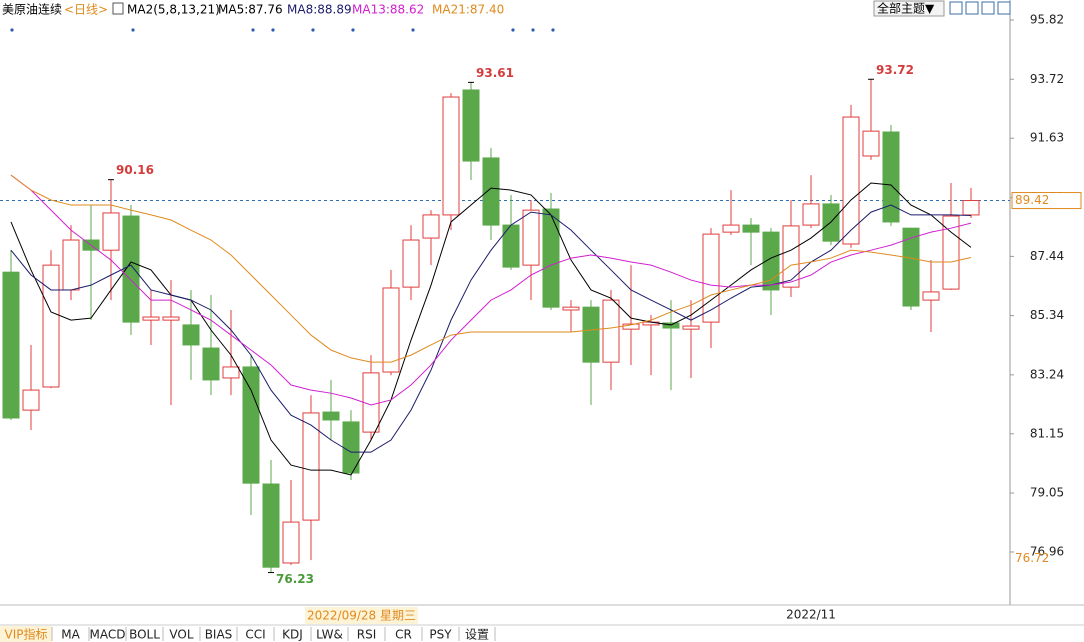 The image size is (1084, 642). What do you see at coordinates (388, 10) in the screenshot?
I see `legend-entry: MA13:88.62` at bounding box center [388, 10].